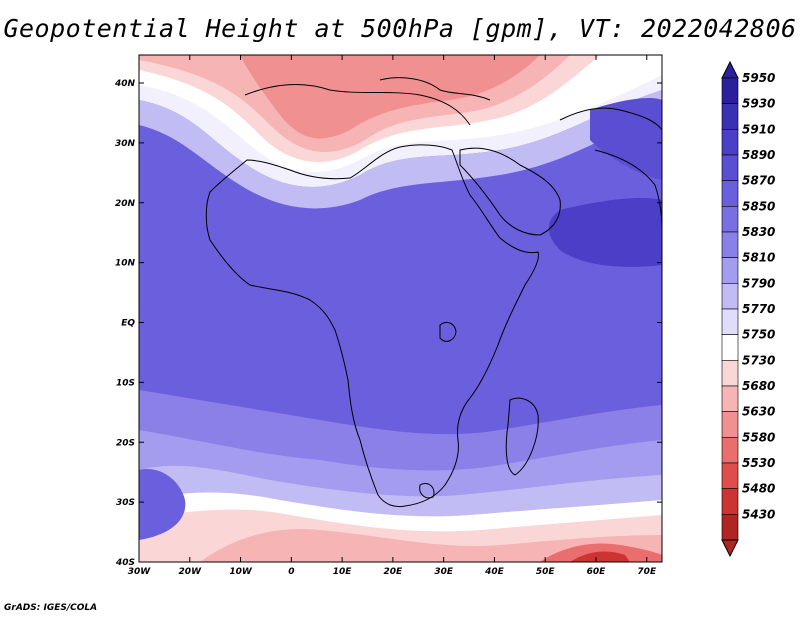 The image size is (800, 618). What do you see at coordinates (125, 204) in the screenshot?
I see `lat-tick-label: 20N` at bounding box center [125, 204].